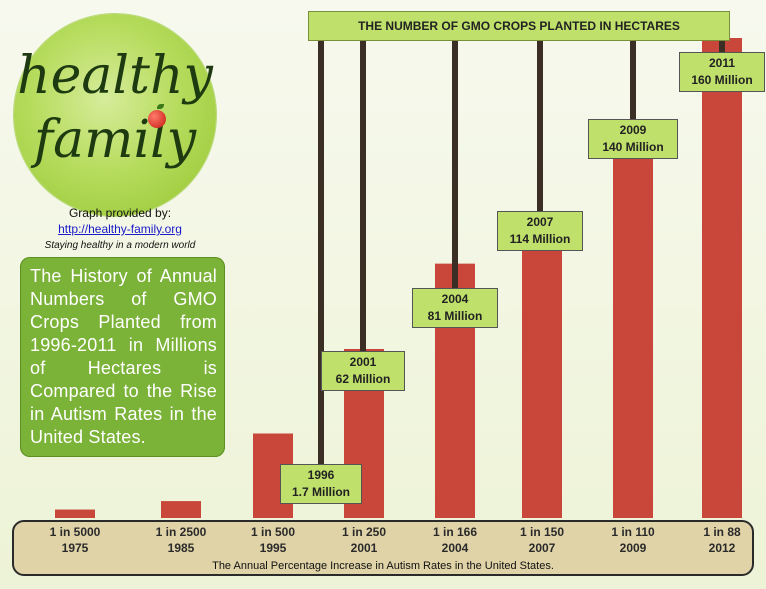 The width and height of the screenshot is (766, 589). I want to click on category-label-2001: 1 in 250 2001, so click(364, 540).